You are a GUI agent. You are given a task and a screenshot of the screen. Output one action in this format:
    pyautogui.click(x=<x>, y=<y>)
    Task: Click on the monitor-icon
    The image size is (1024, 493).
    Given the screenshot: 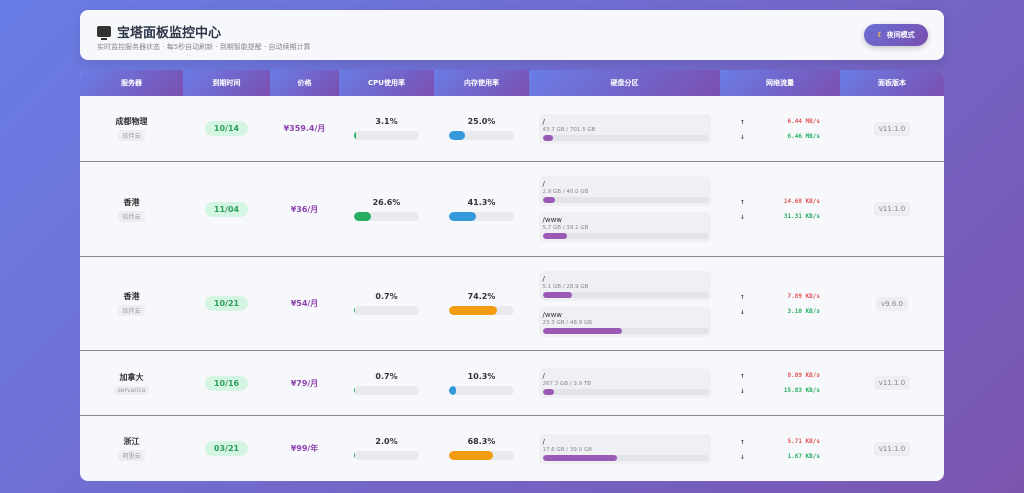 What is the action you would take?
    pyautogui.click(x=104, y=33)
    